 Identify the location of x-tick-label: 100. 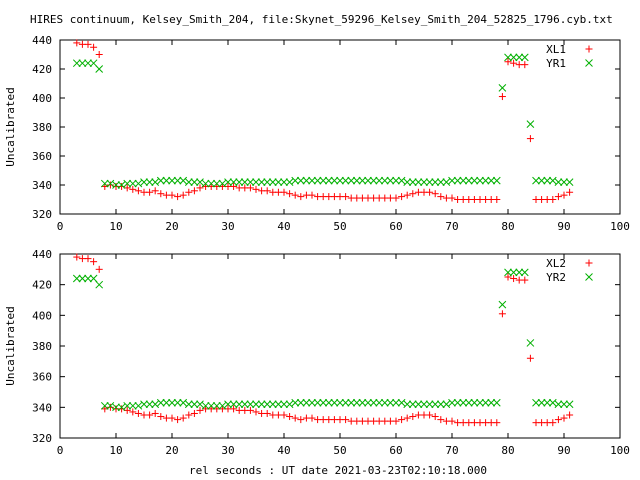
(620, 450).